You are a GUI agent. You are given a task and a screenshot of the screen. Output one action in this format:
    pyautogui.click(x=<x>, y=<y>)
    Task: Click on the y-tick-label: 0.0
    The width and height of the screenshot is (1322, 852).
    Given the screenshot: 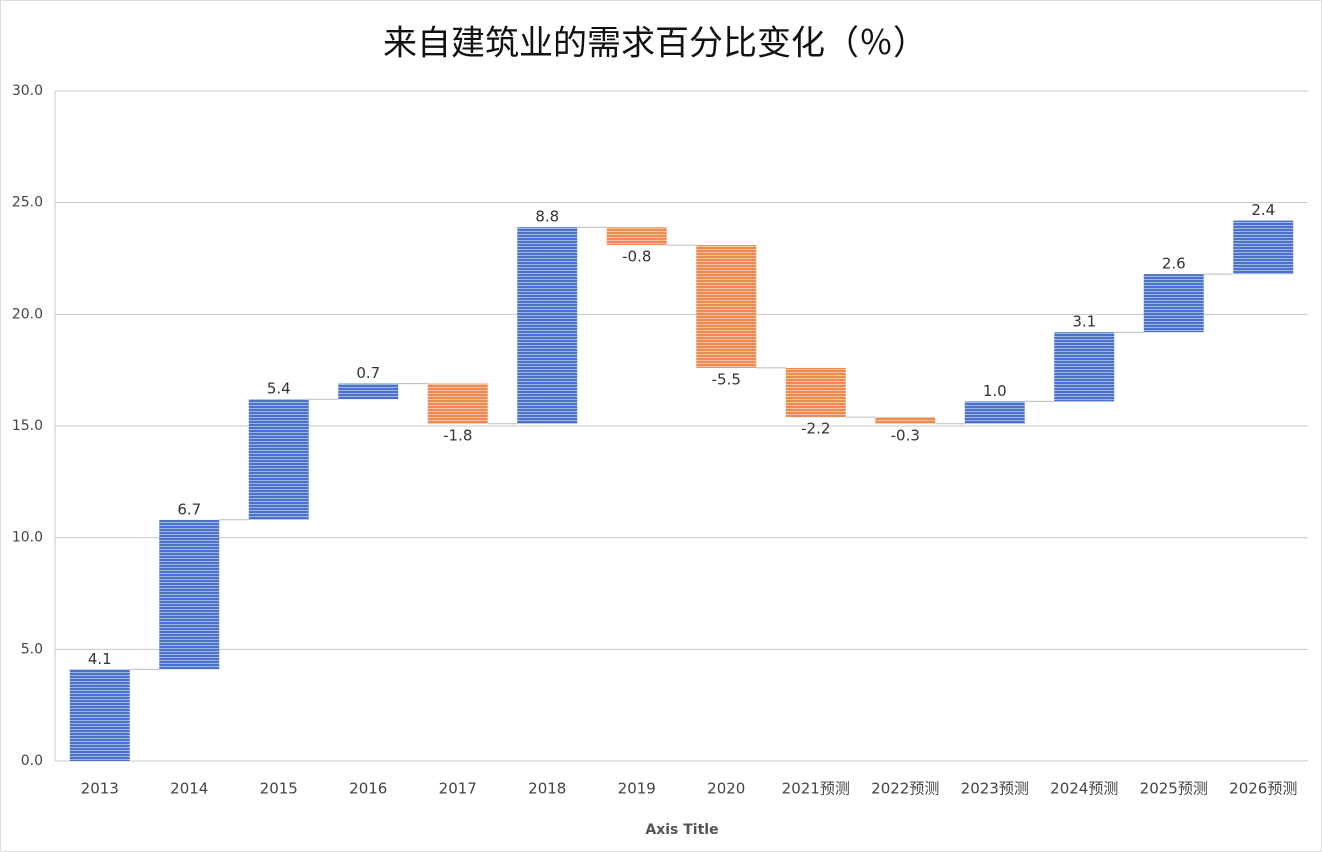 What is the action you would take?
    pyautogui.click(x=32, y=761)
    